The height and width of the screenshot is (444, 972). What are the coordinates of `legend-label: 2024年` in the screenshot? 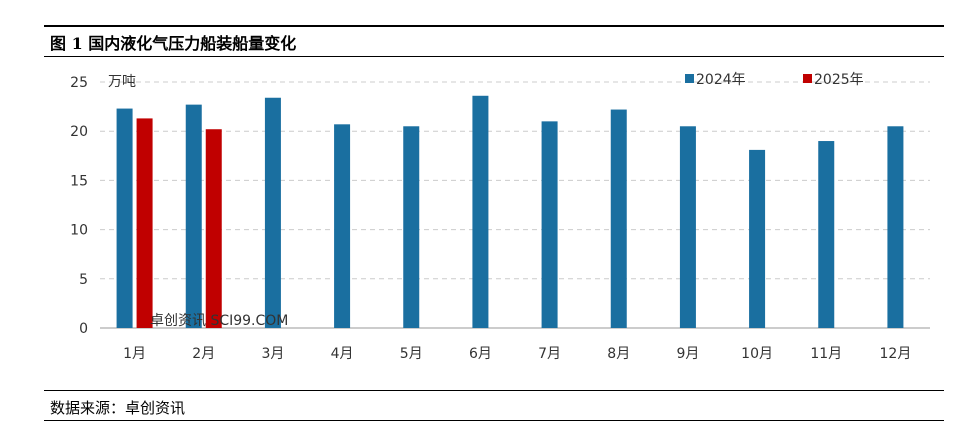 It's located at (721, 80).